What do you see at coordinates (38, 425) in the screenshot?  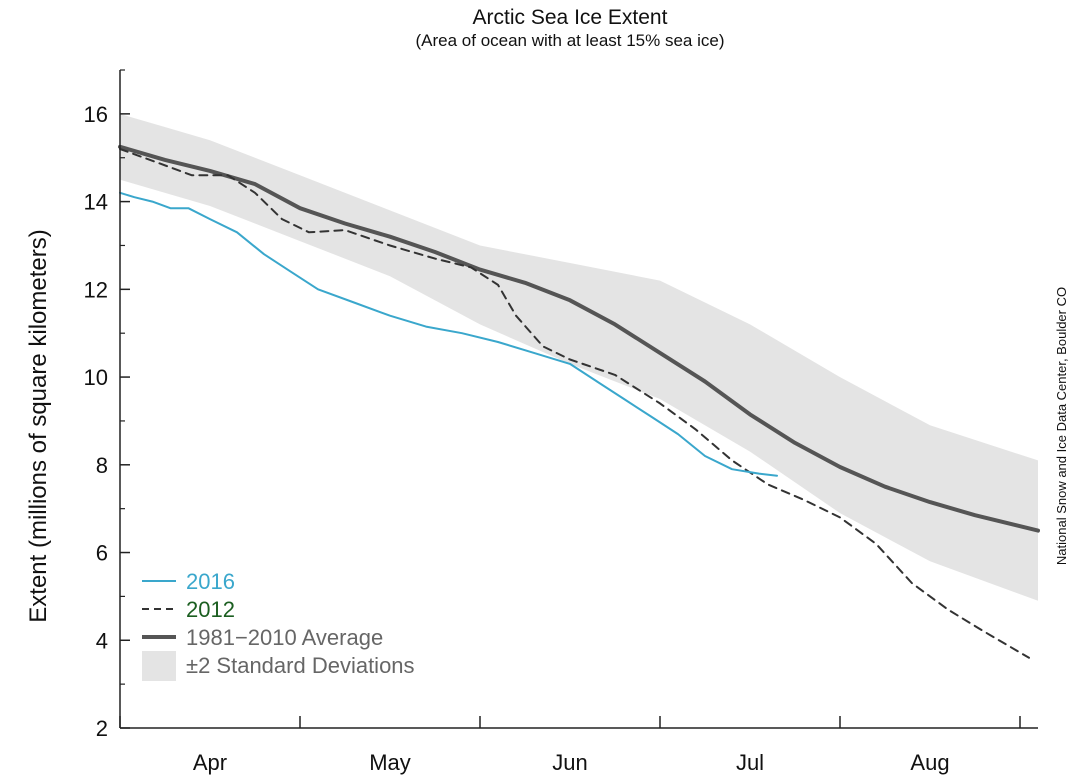 I see `y-axis-label: Extent (millions of square kilometers)` at bounding box center [38, 425].